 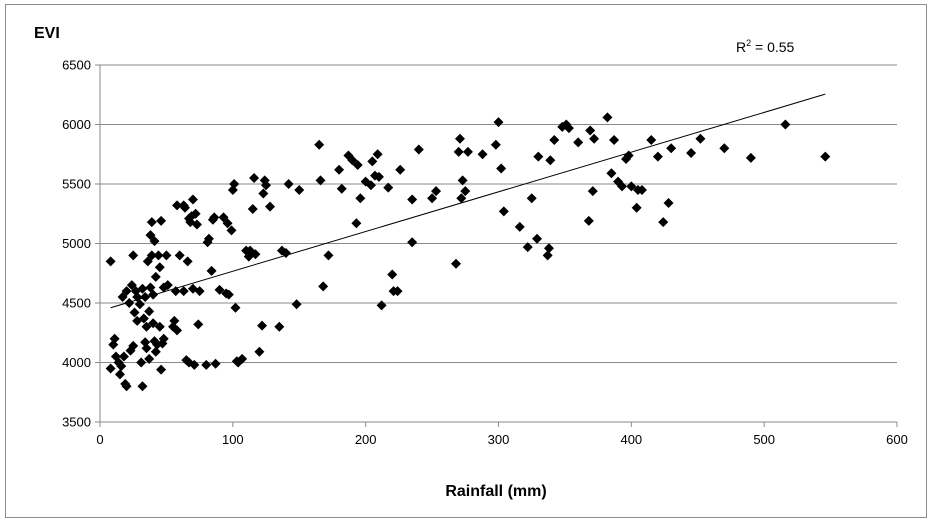 What do you see at coordinates (76, 65) in the screenshot?
I see `y-tick-label: 6500` at bounding box center [76, 65].